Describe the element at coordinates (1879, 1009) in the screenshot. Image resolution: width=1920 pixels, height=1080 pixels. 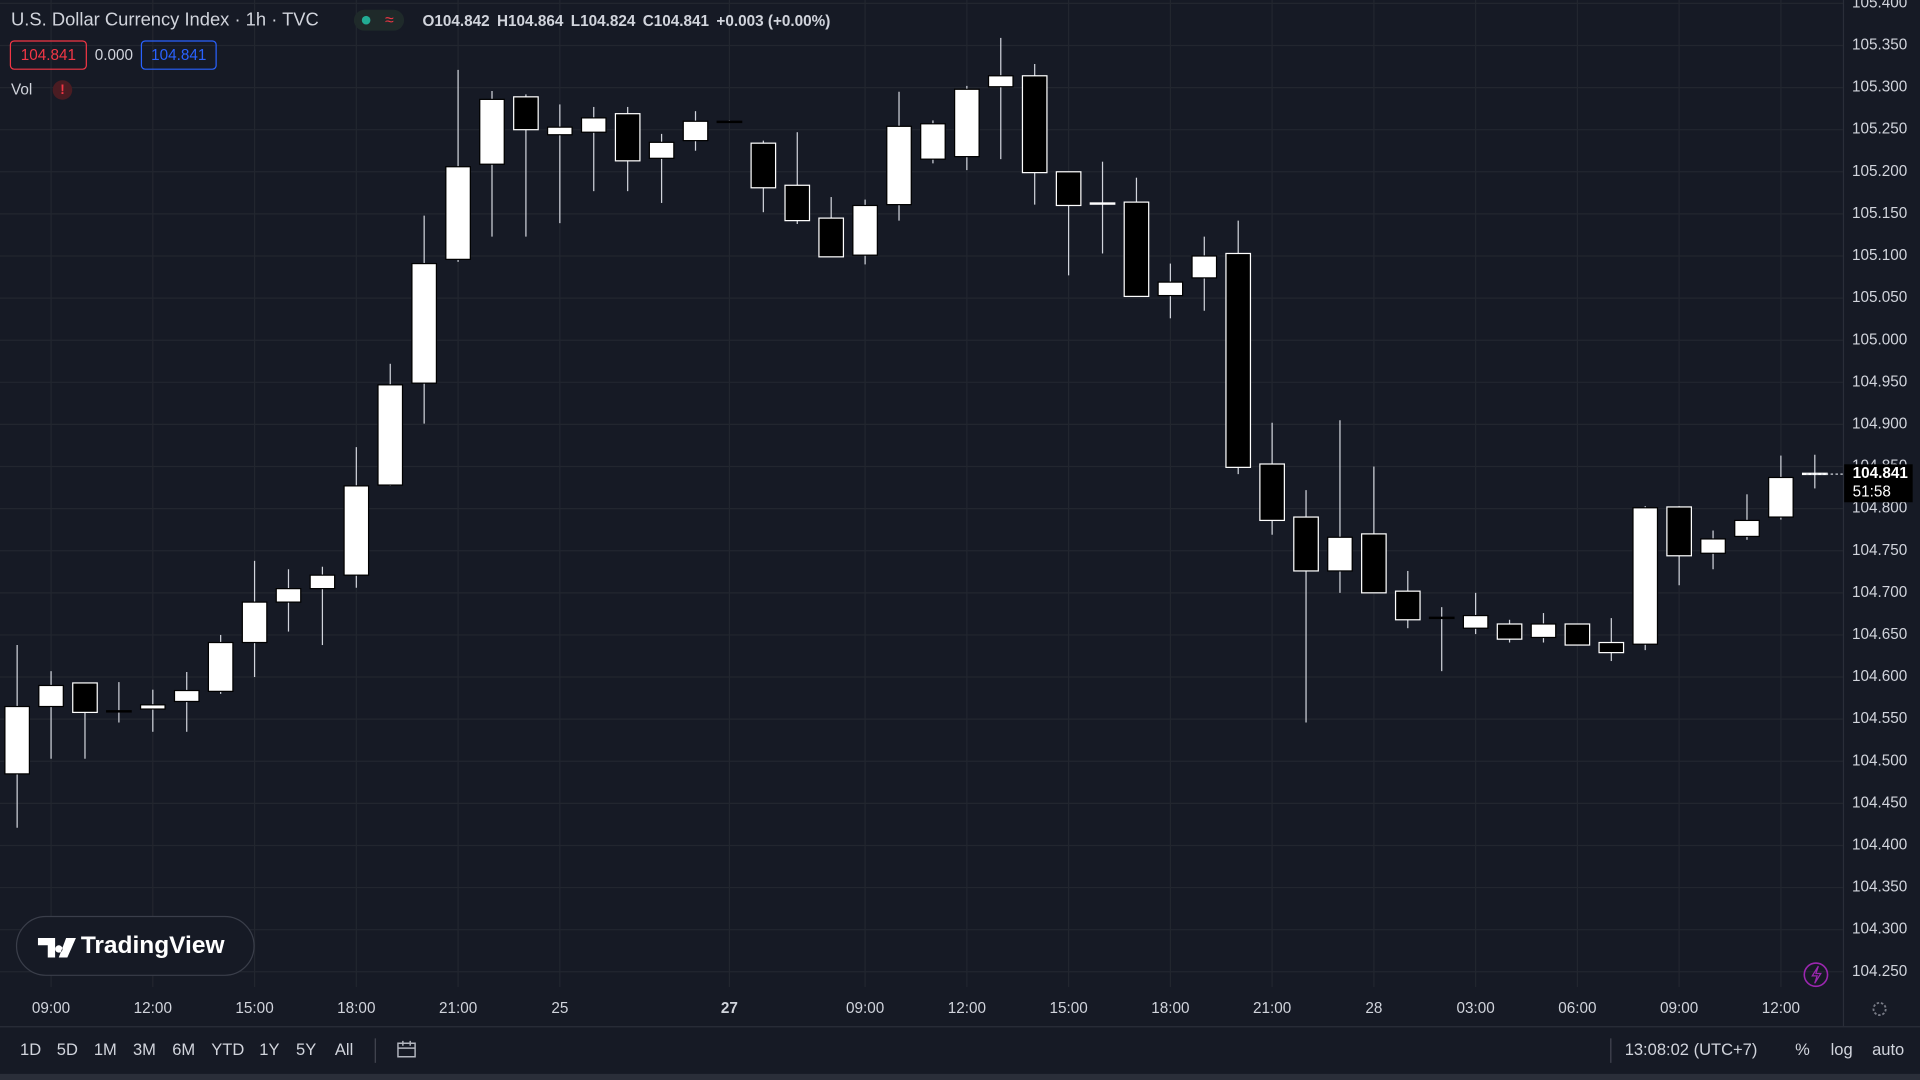
I see `settings-icon` at that location.